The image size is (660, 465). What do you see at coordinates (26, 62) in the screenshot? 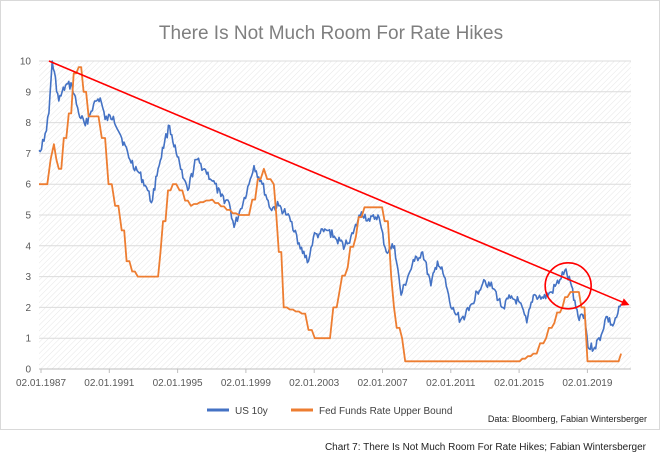
I see `y-tick-label: 10` at bounding box center [26, 62].